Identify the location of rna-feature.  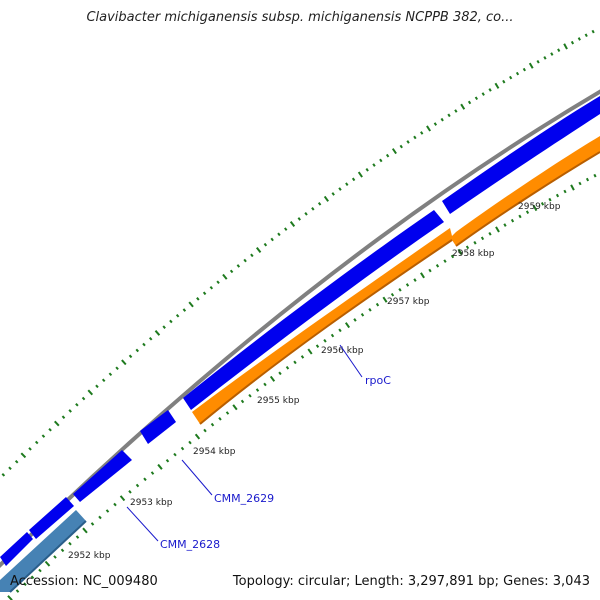
(43, 551).